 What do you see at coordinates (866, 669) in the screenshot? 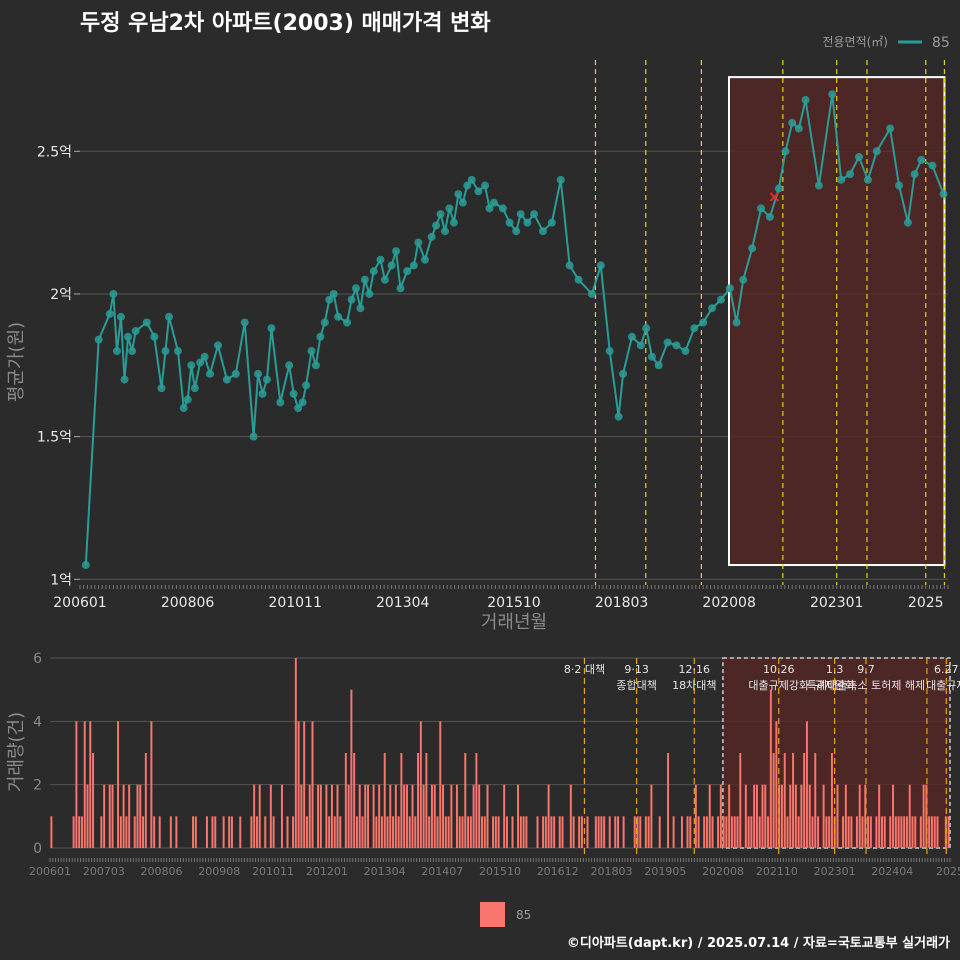
I see `policy-annotation-label: 9.7` at bounding box center [866, 669].